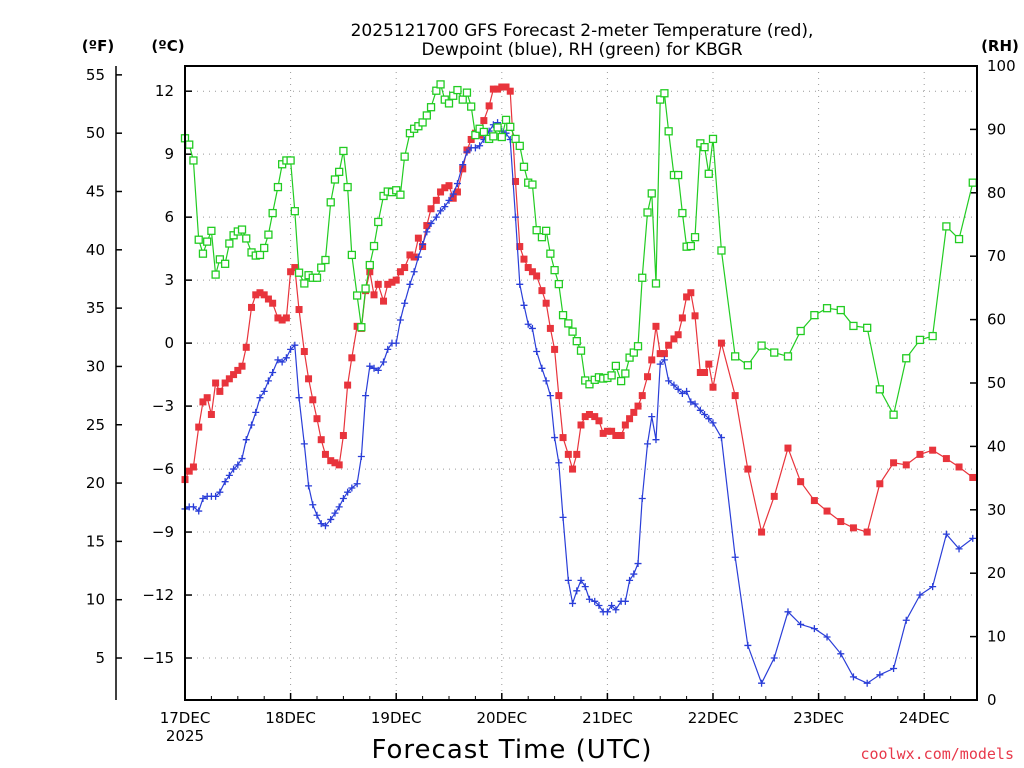 This screenshot has height=768, width=1024. I want to click on fahrenheit-tick-label: 25, so click(95, 425).